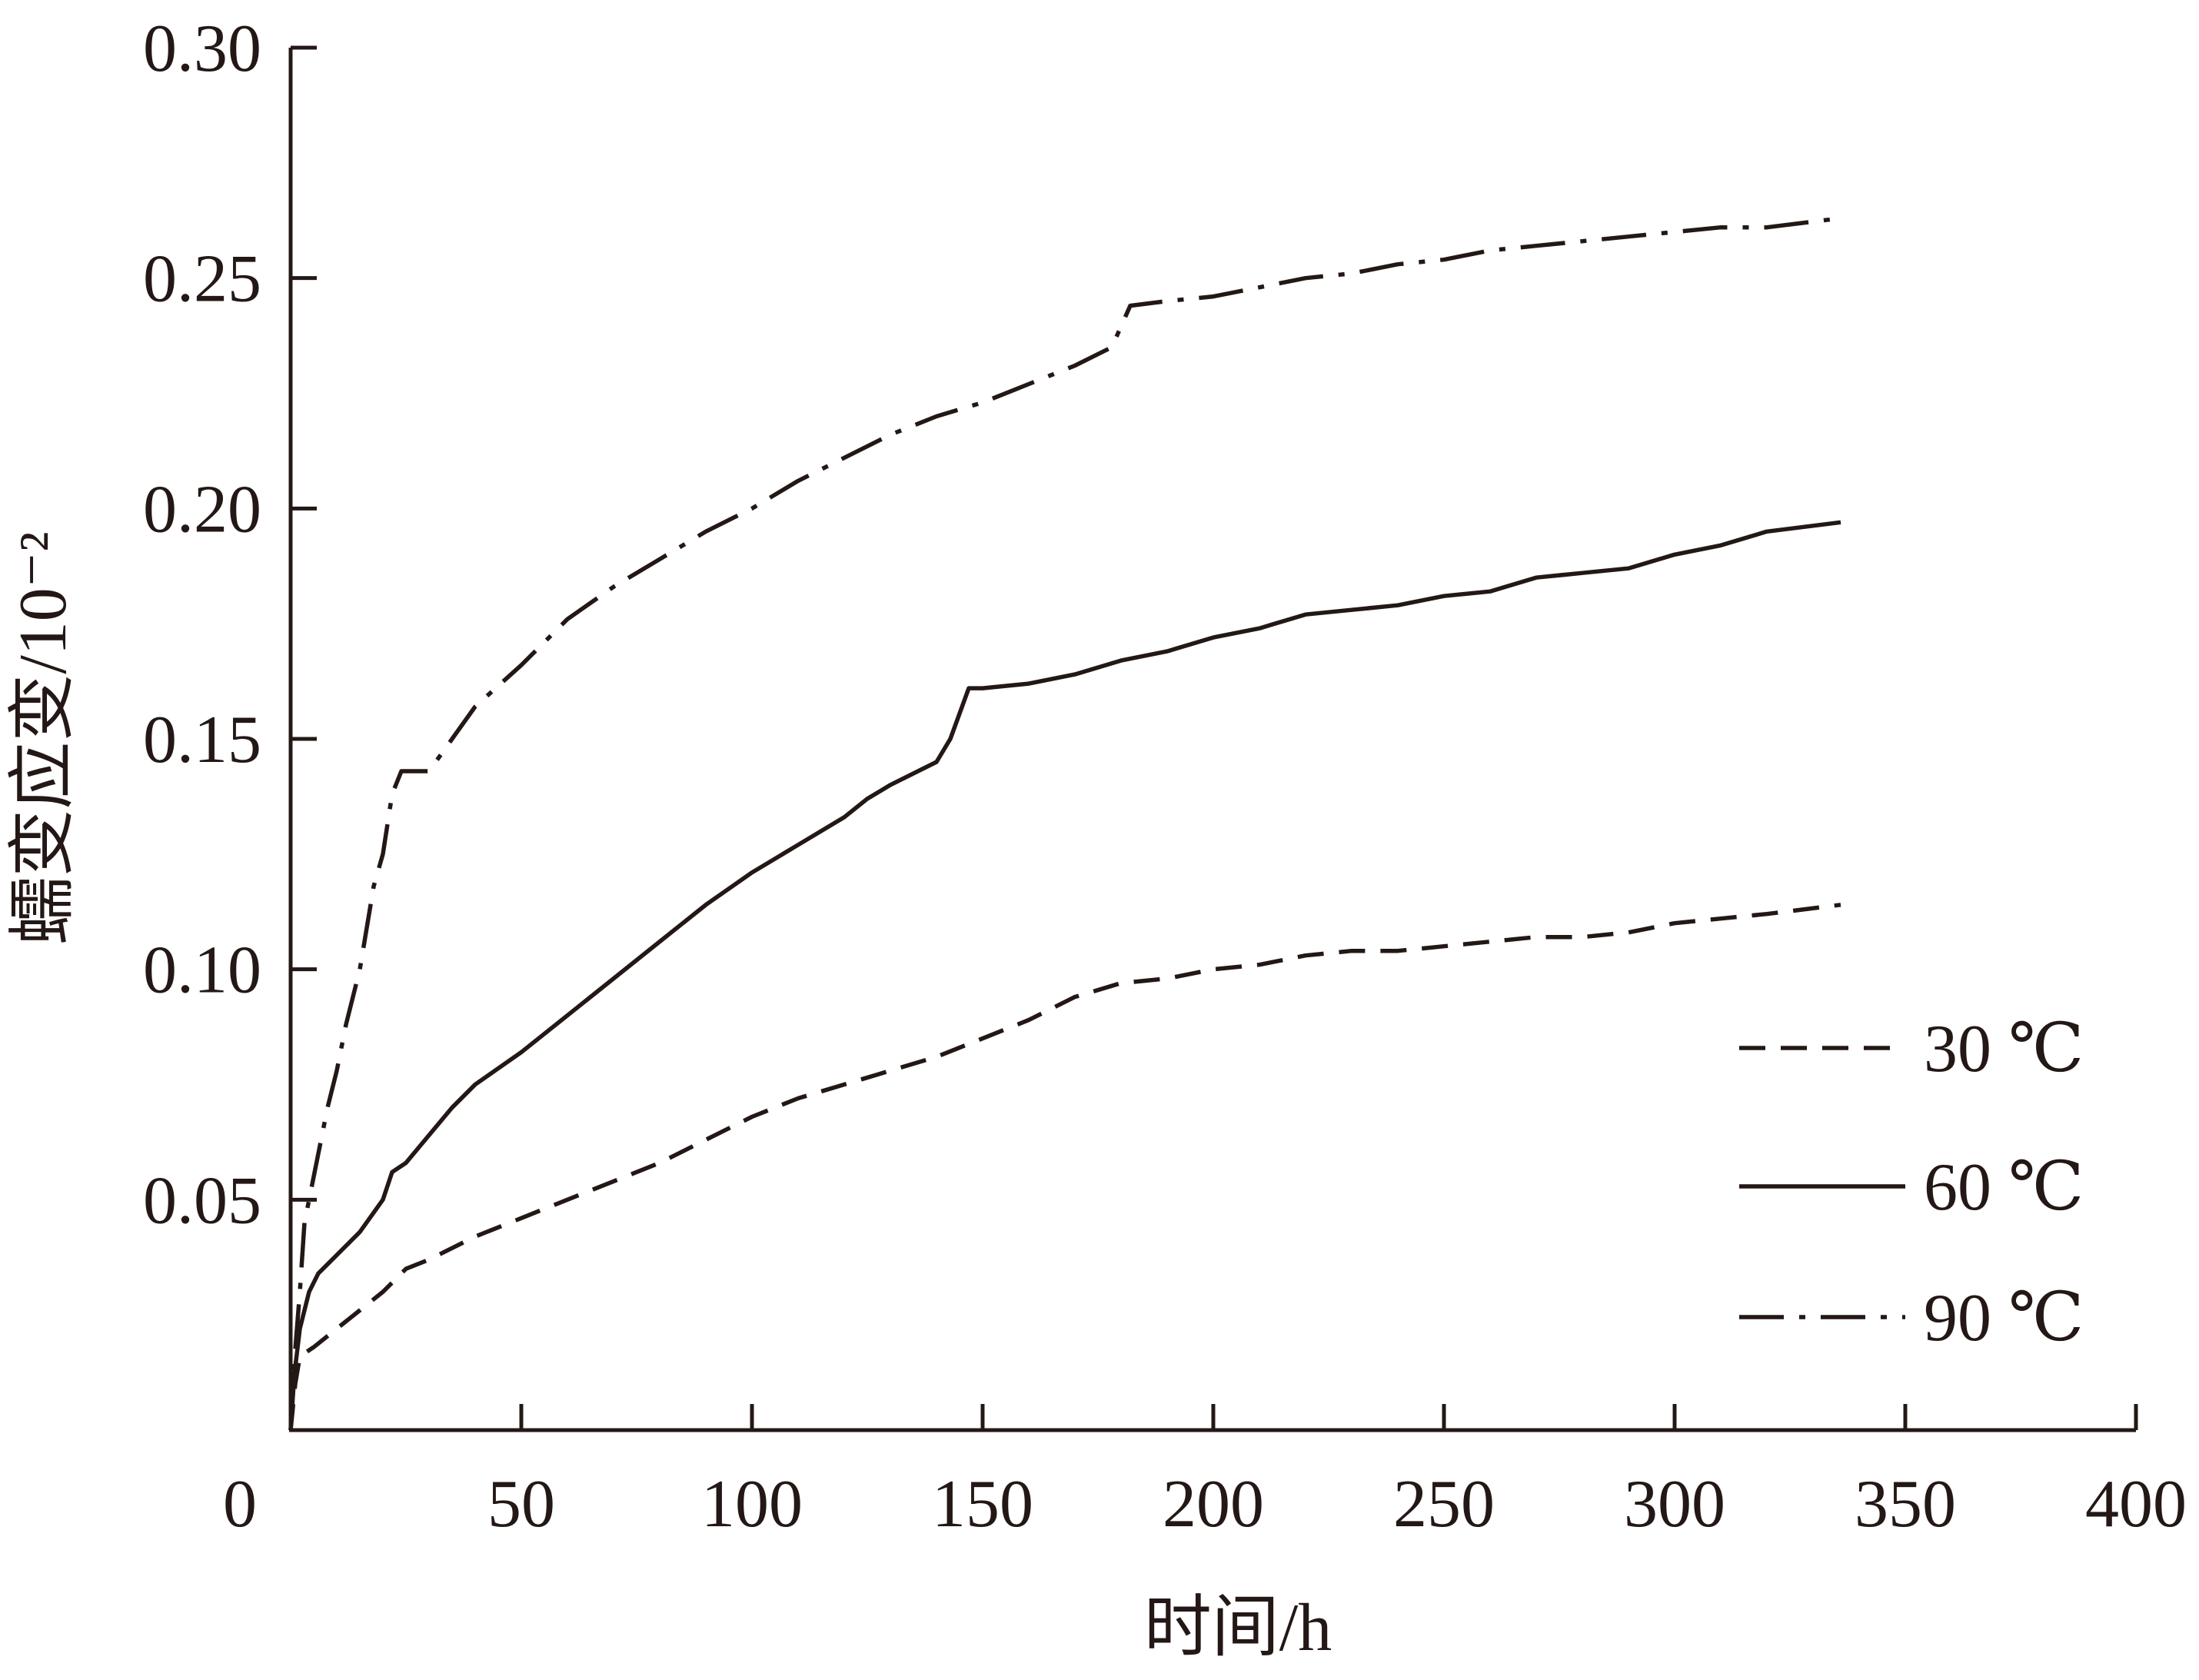  Describe the element at coordinates (202, 970) in the screenshot. I see `y-tick-label: 0.10` at that location.